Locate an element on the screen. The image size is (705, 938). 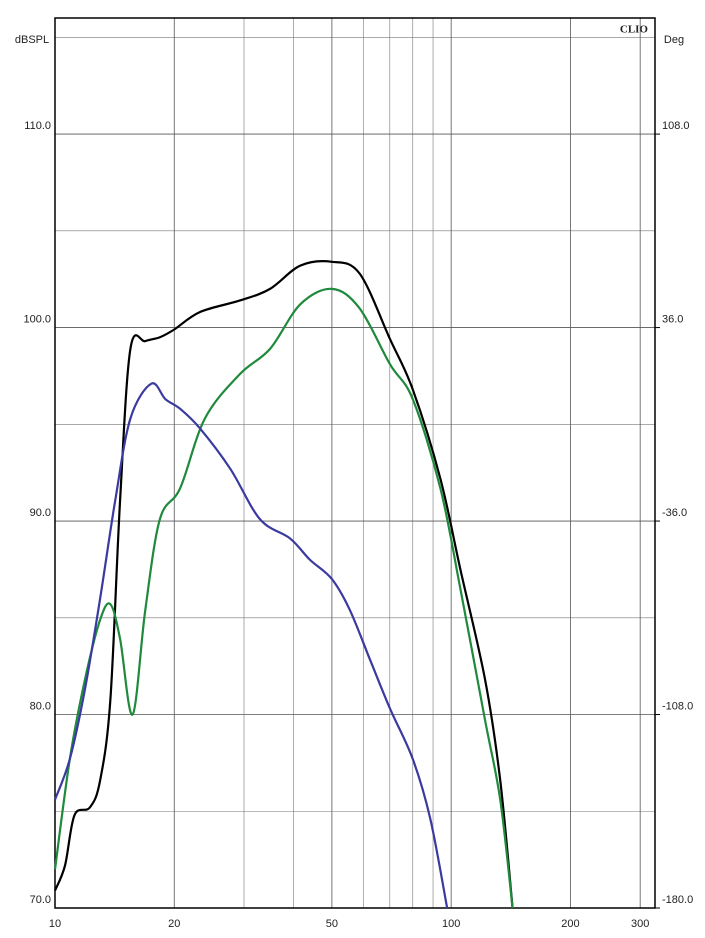
y-tick-label: 80.0 is located at coordinates (40, 706).